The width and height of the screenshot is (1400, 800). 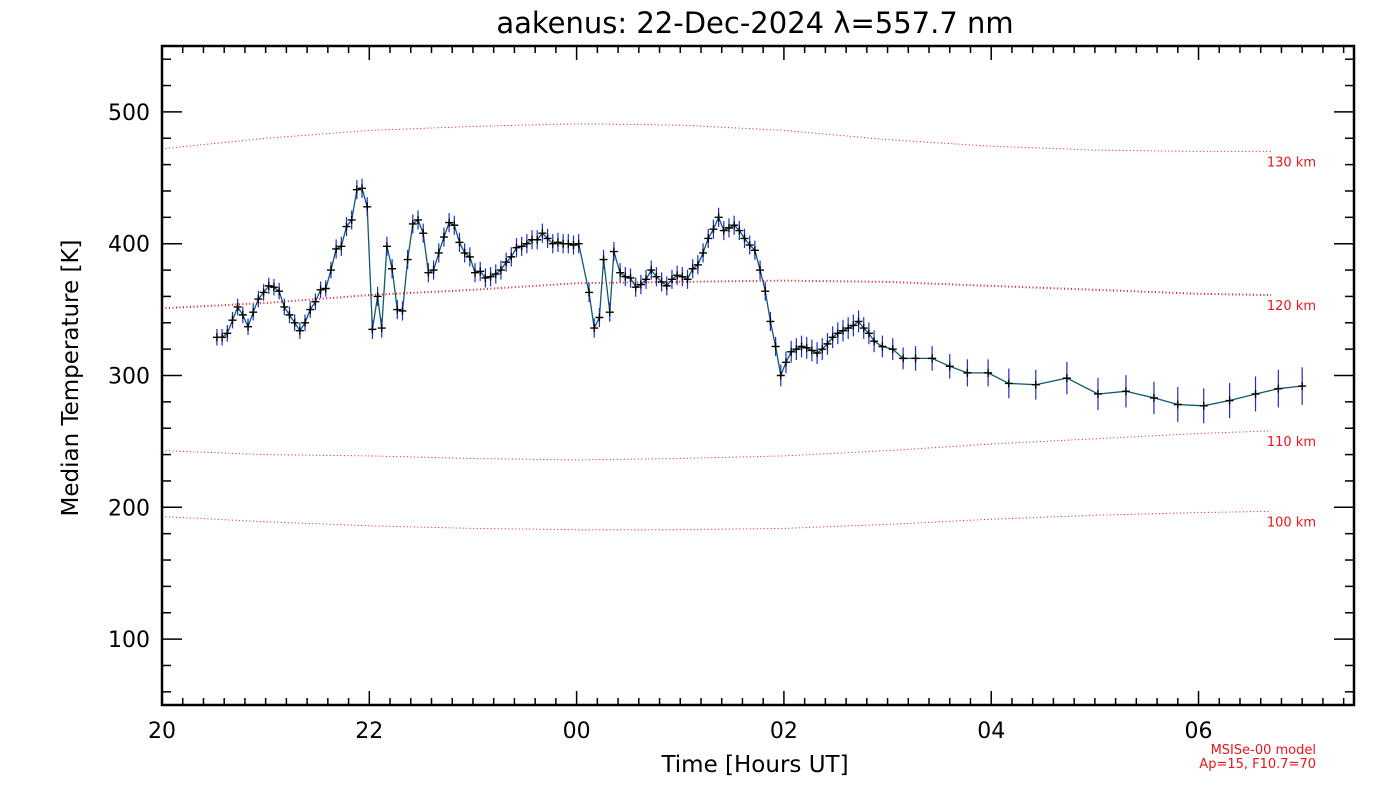 I want to click on x-tick-label-1: 22, so click(x=369, y=731).